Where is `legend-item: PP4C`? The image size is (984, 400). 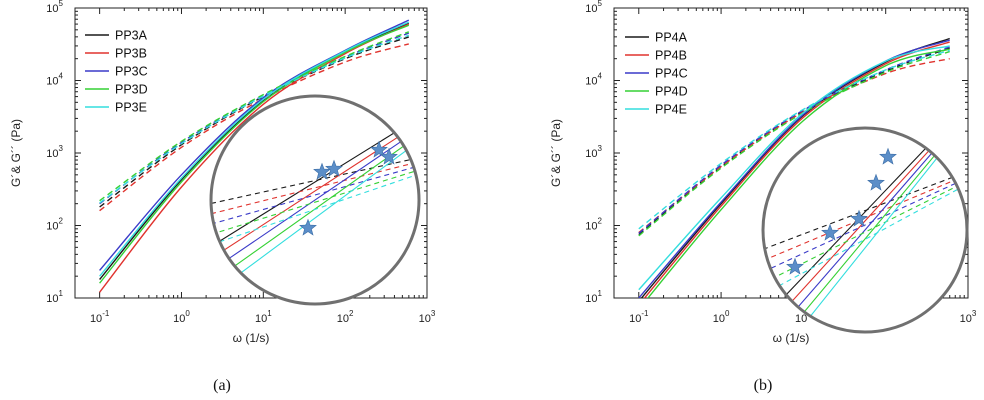 legend-item: PP4C is located at coordinates (656, 74).